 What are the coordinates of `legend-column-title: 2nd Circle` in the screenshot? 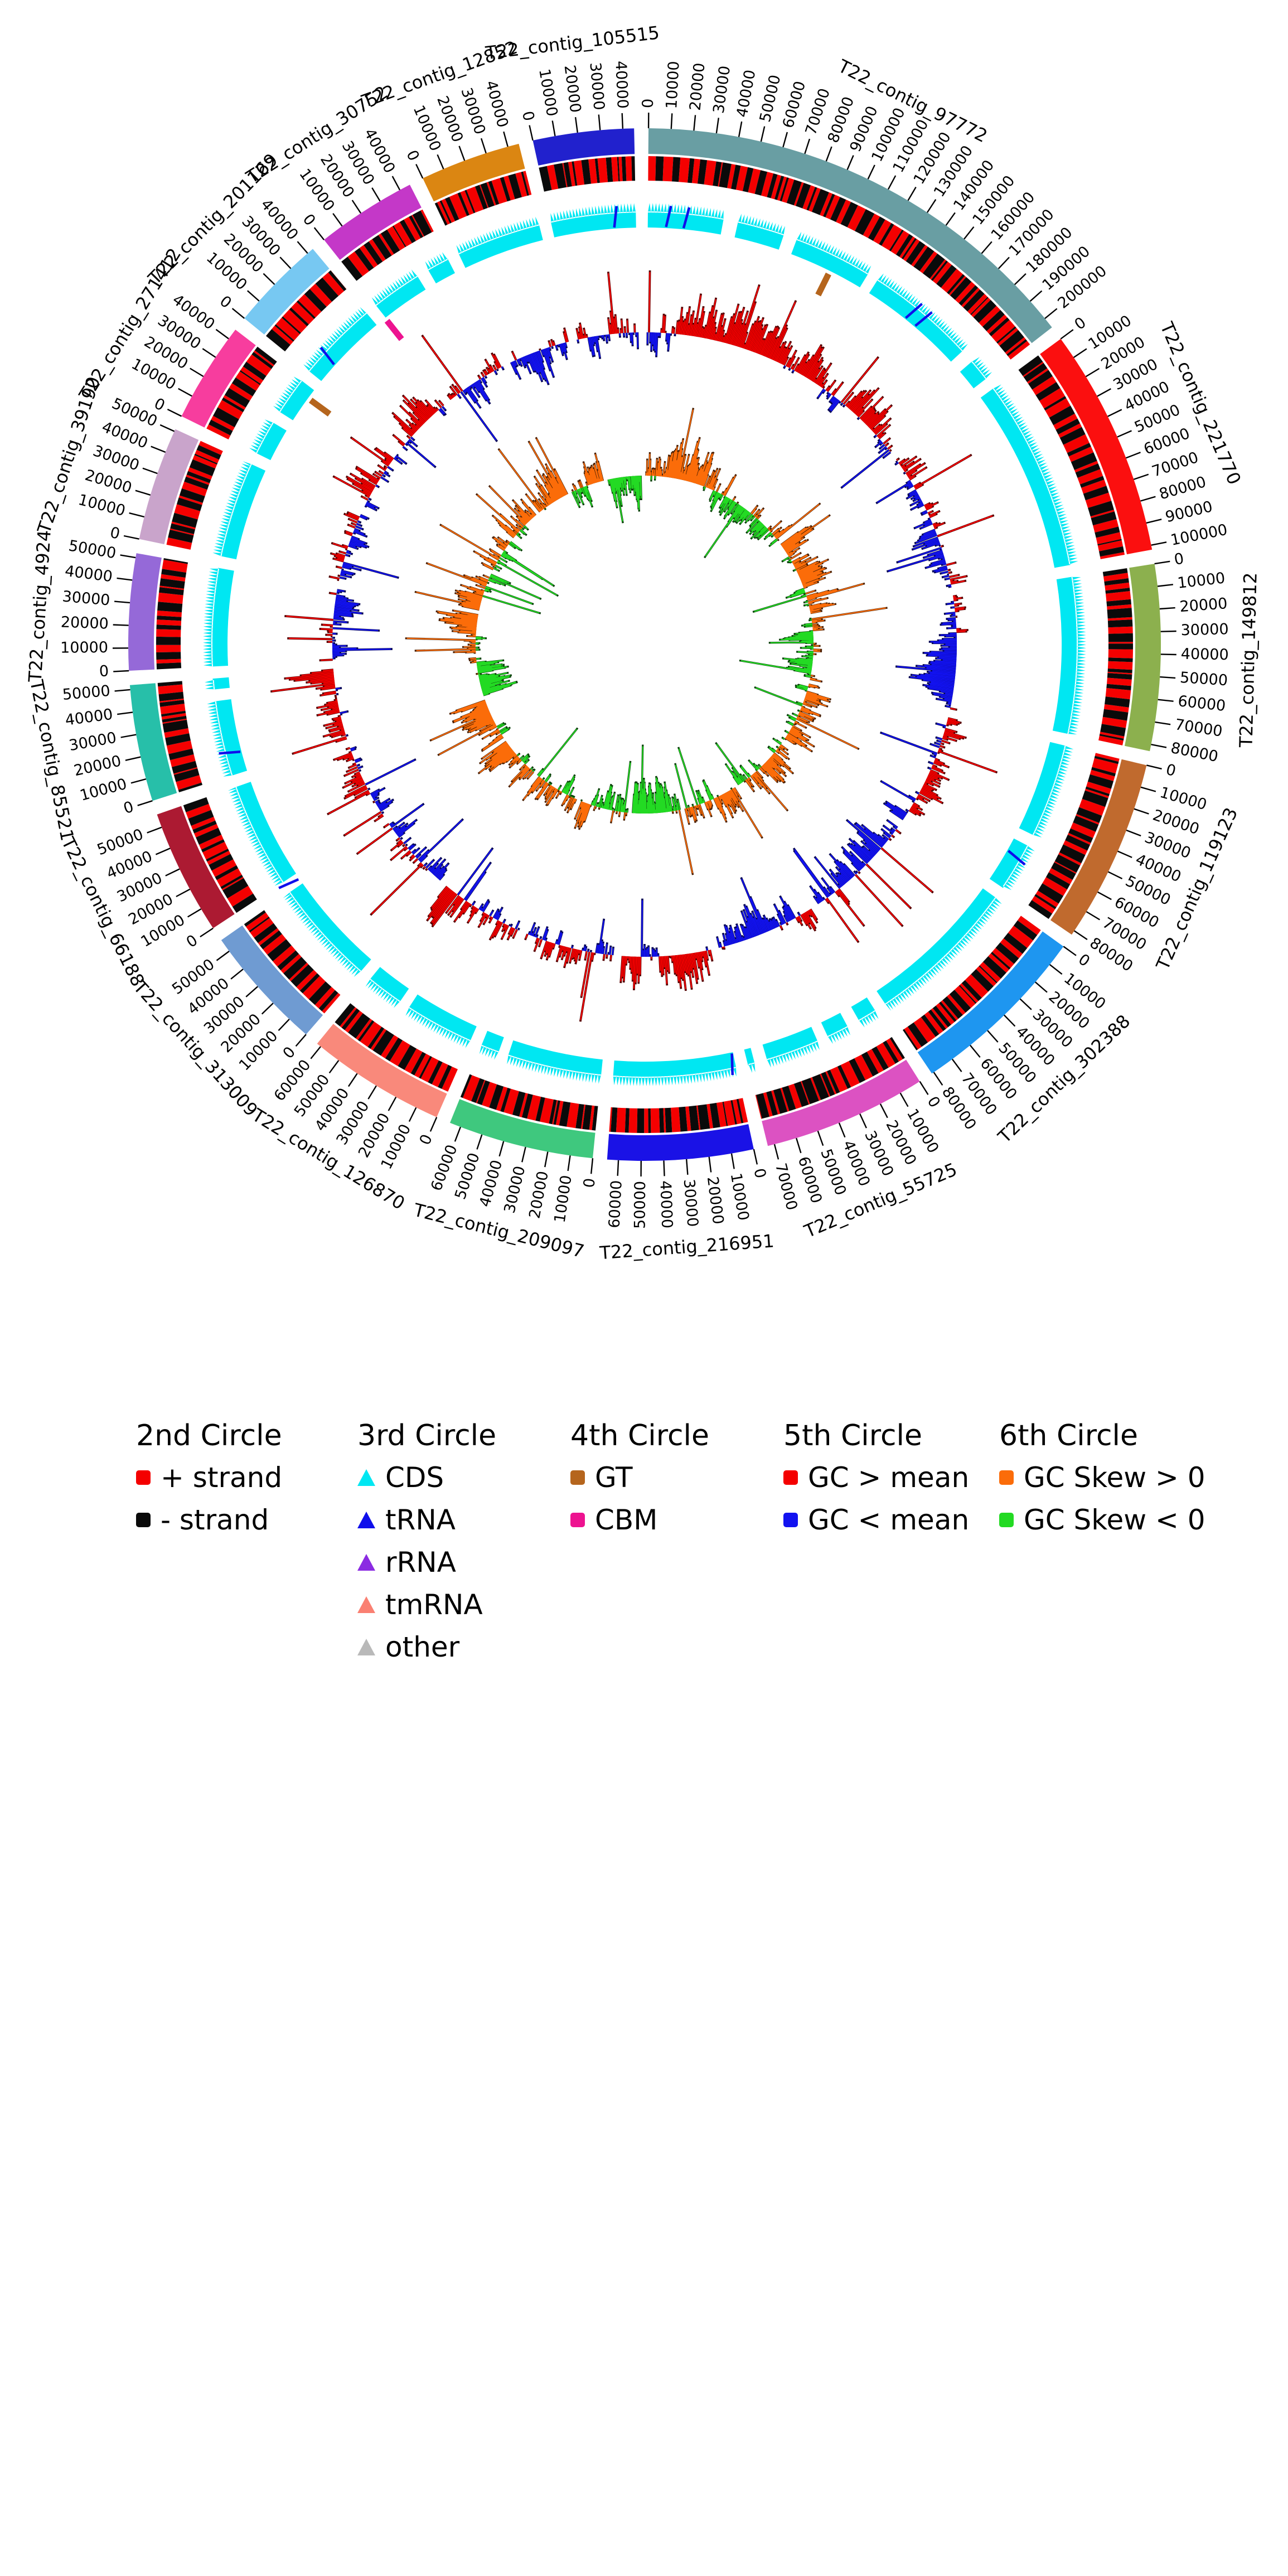 It's located at (209, 1436).